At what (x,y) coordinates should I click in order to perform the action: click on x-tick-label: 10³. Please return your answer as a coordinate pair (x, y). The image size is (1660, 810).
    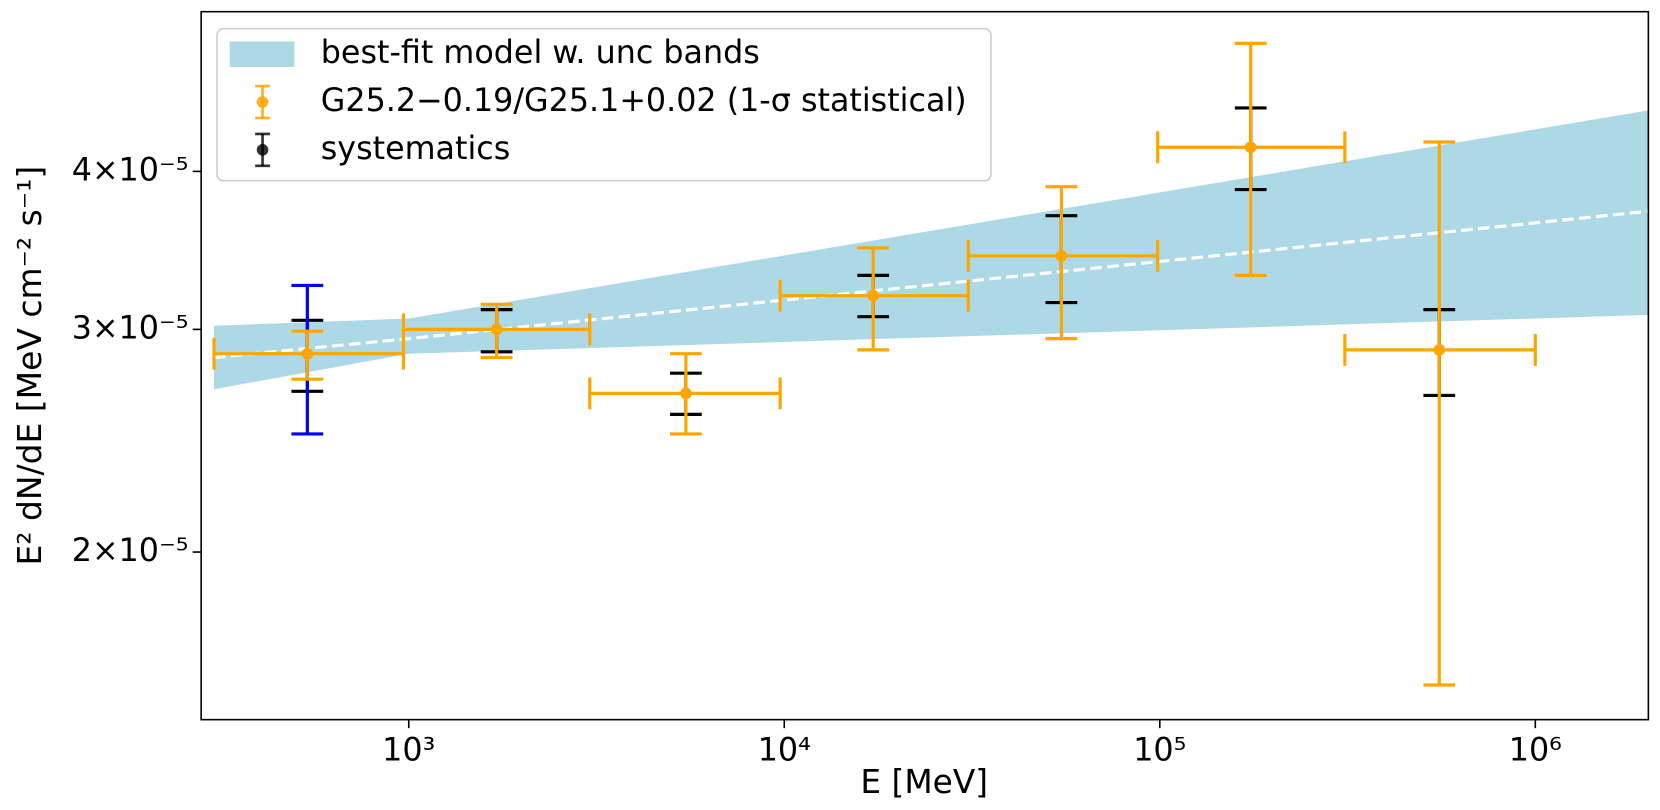
    Looking at the image, I should click on (408, 749).